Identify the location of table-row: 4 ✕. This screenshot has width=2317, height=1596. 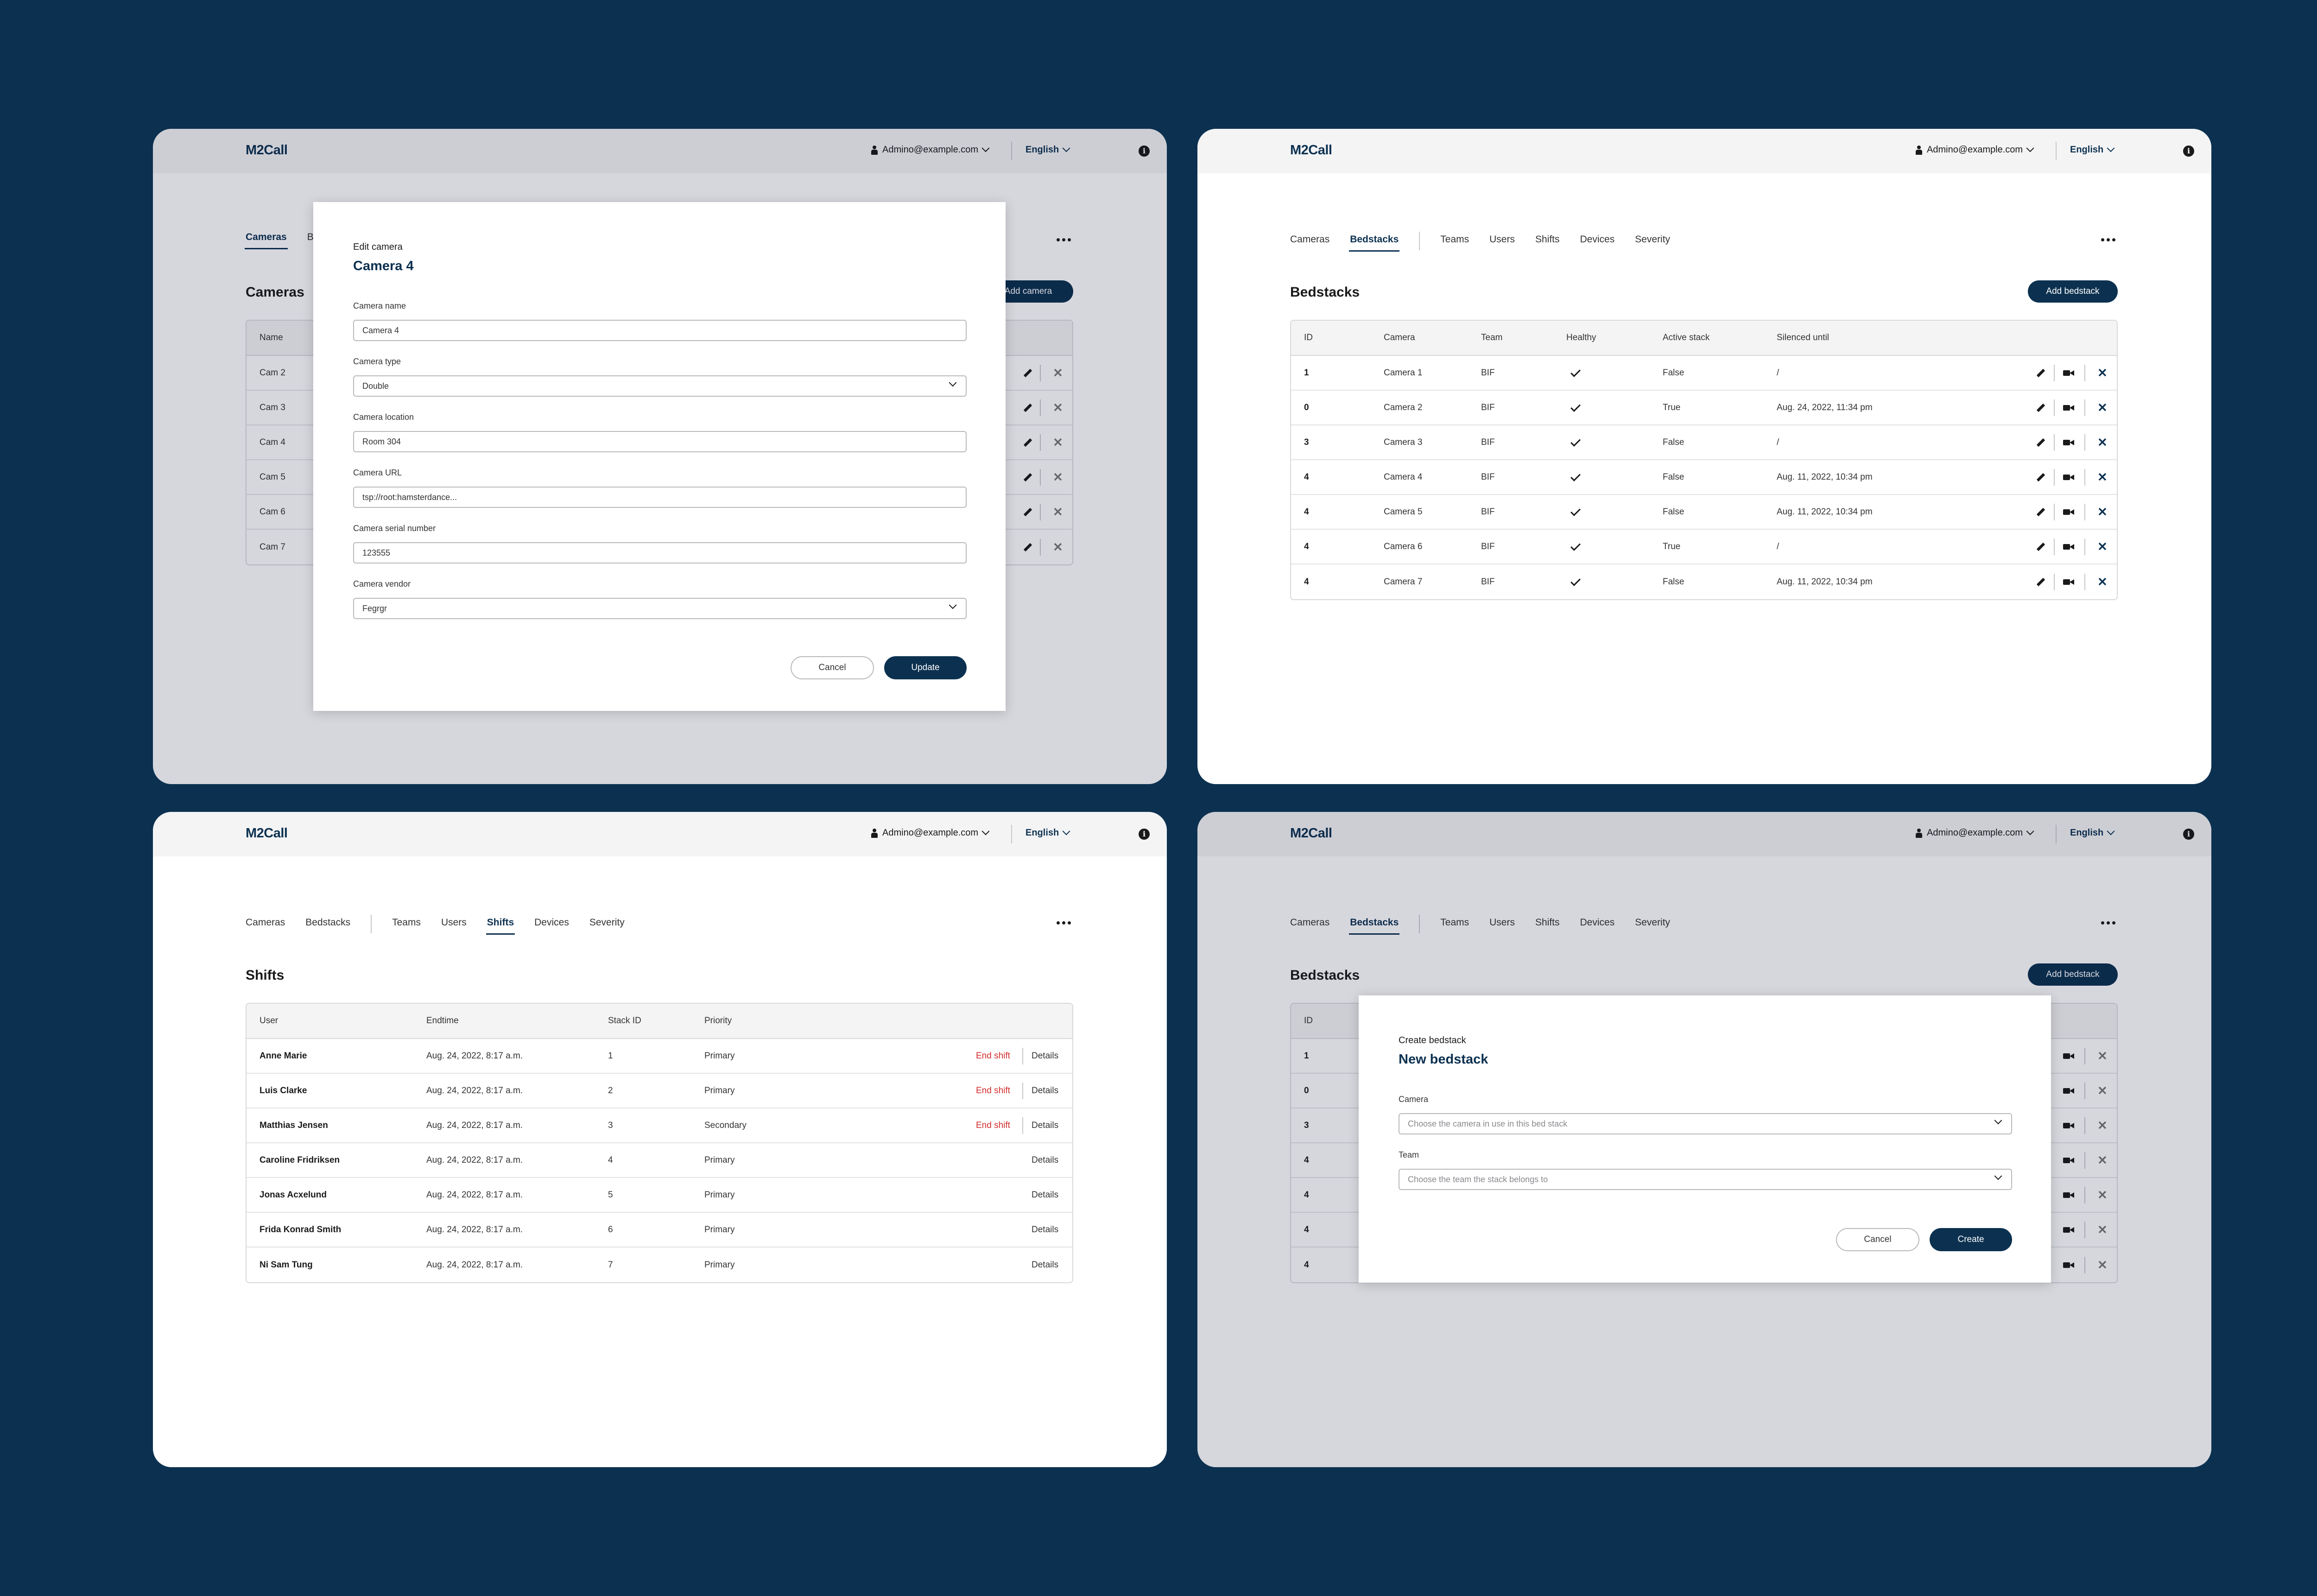
(1704, 1265).